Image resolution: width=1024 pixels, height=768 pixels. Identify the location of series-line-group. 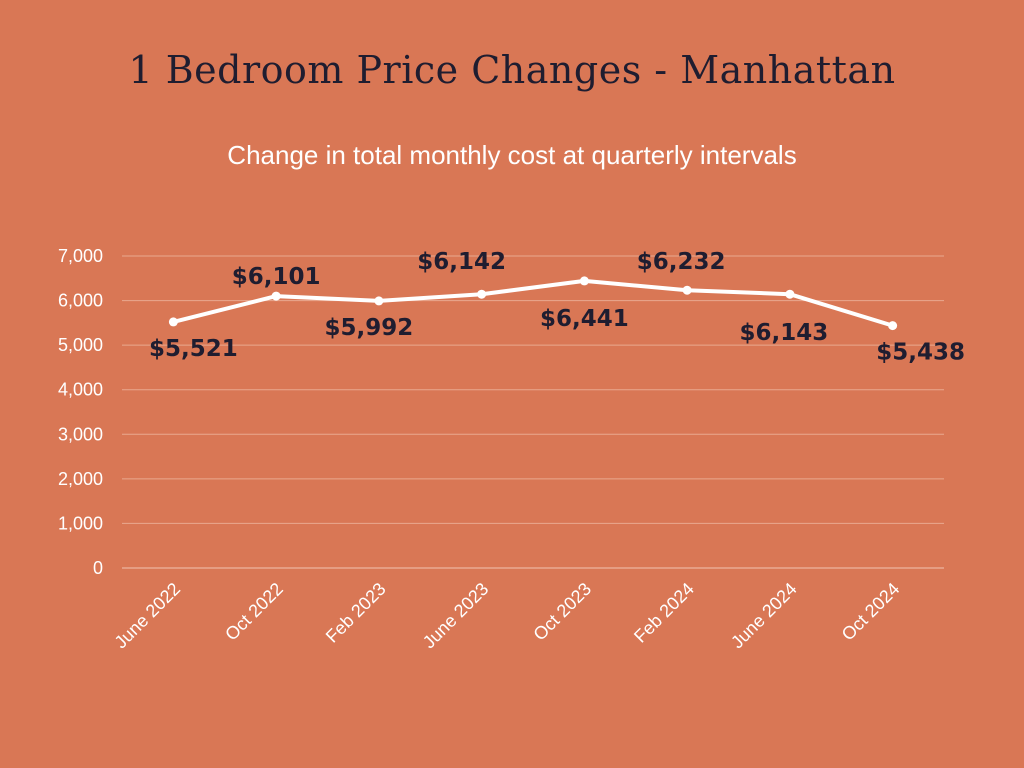
(533, 303).